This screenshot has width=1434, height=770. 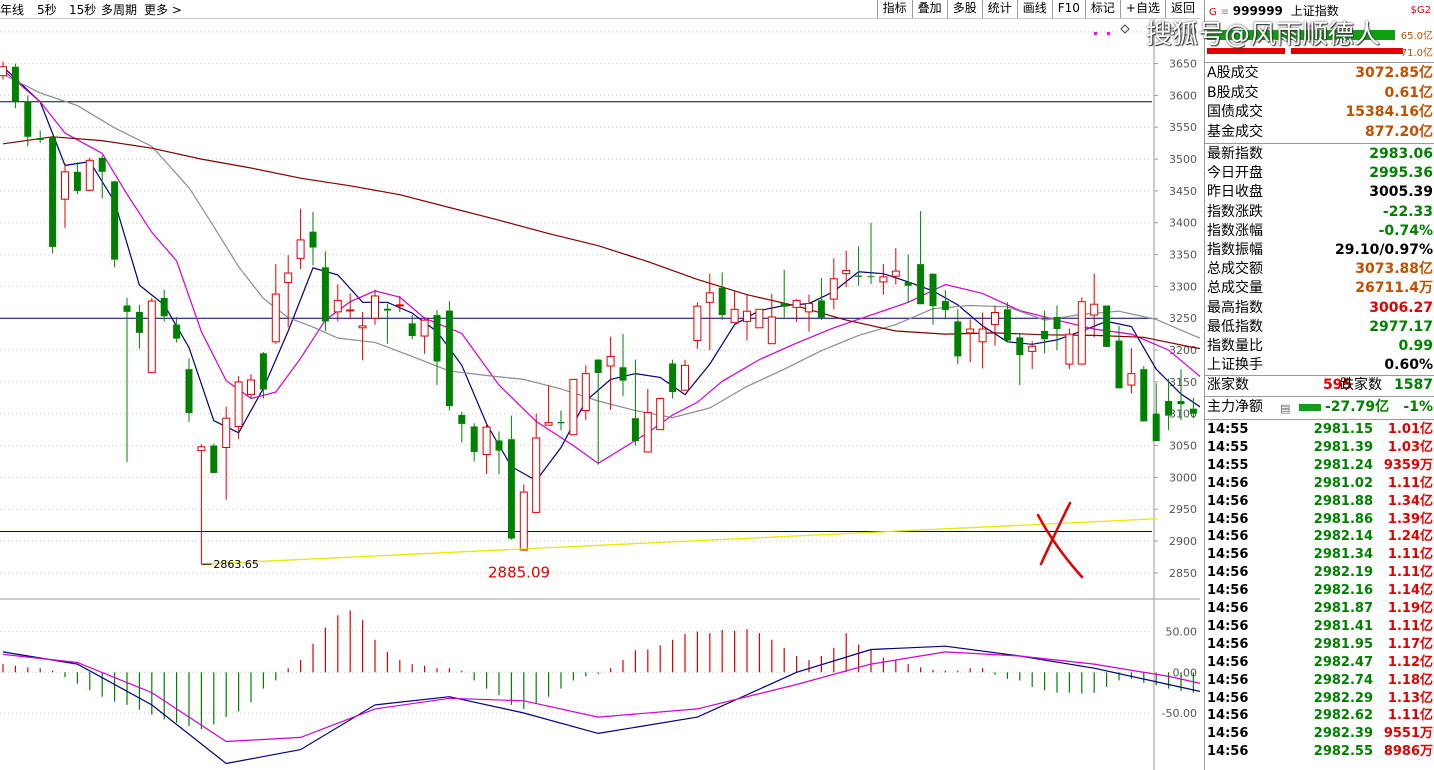 What do you see at coordinates (12, 10) in the screenshot?
I see `period-year: 年线` at bounding box center [12, 10].